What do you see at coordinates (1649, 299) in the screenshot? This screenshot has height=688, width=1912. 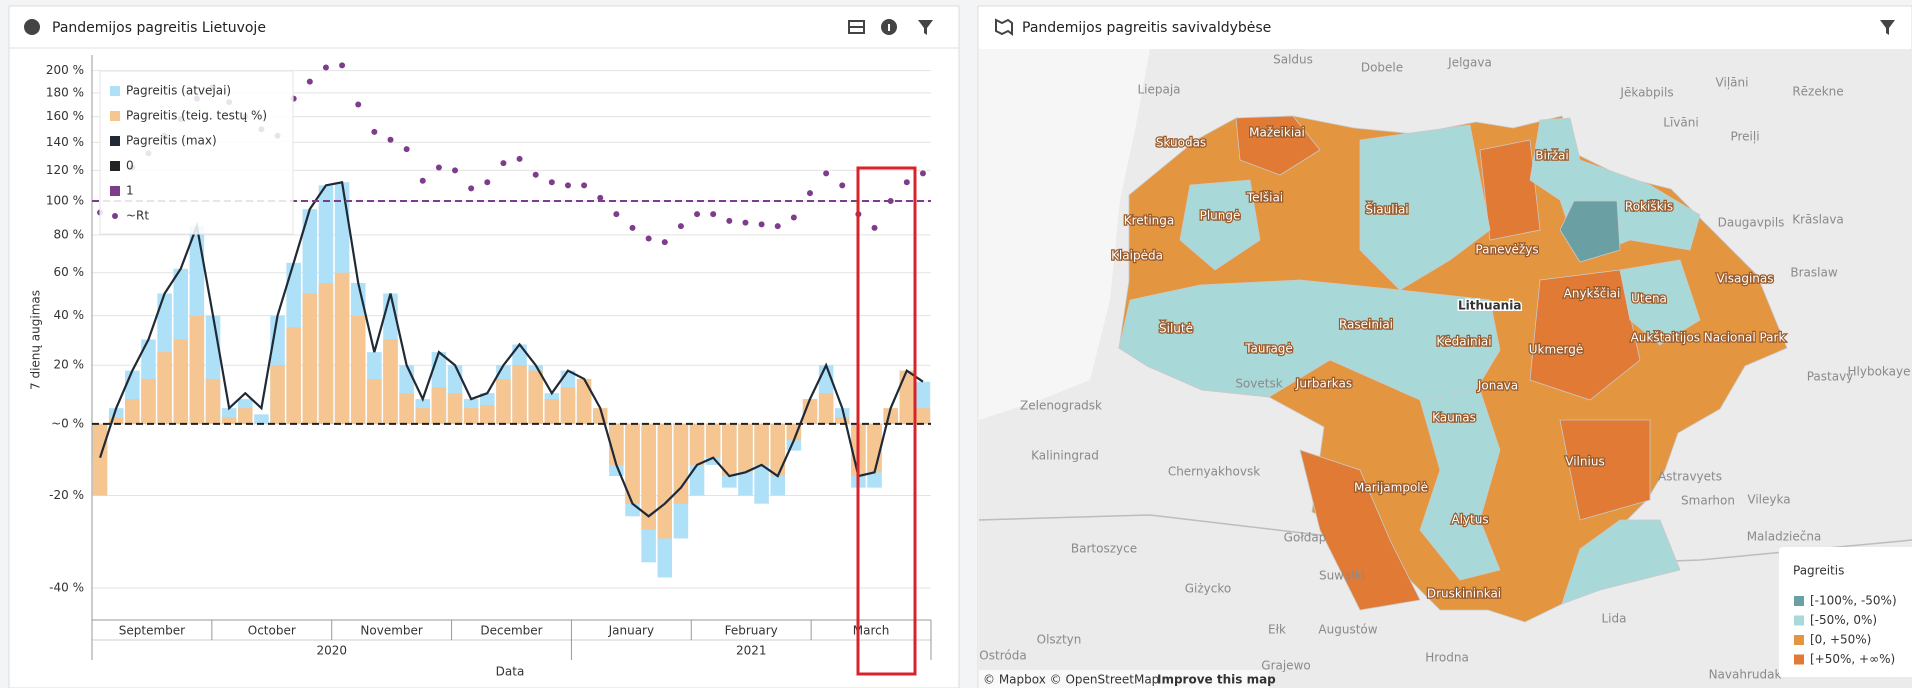 I see `municipality-label: Utena` at bounding box center [1649, 299].